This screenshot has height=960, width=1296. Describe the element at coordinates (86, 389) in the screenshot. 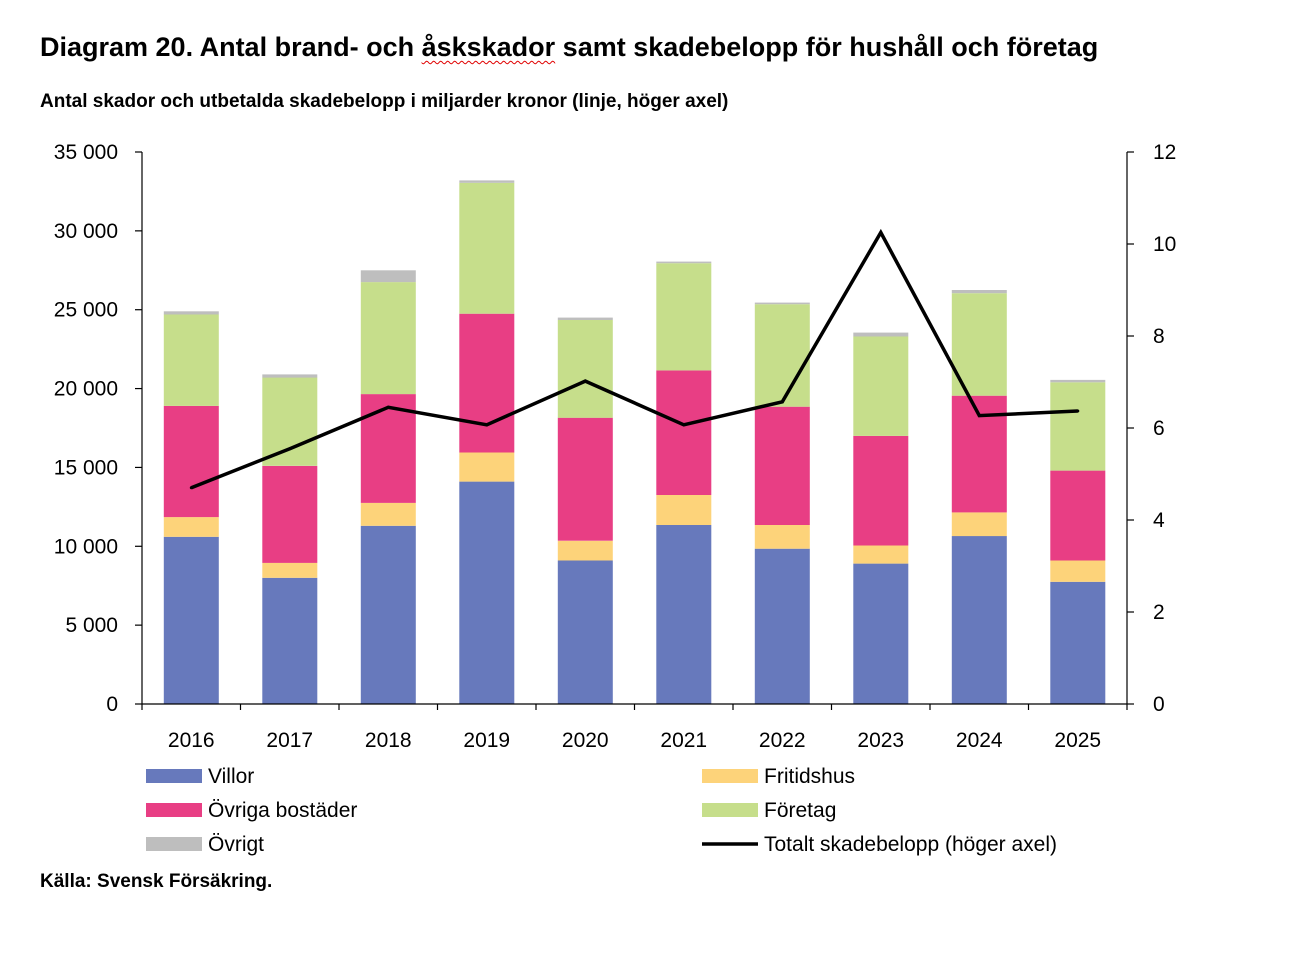

I see `left-tick-label-4: 20 000` at that location.